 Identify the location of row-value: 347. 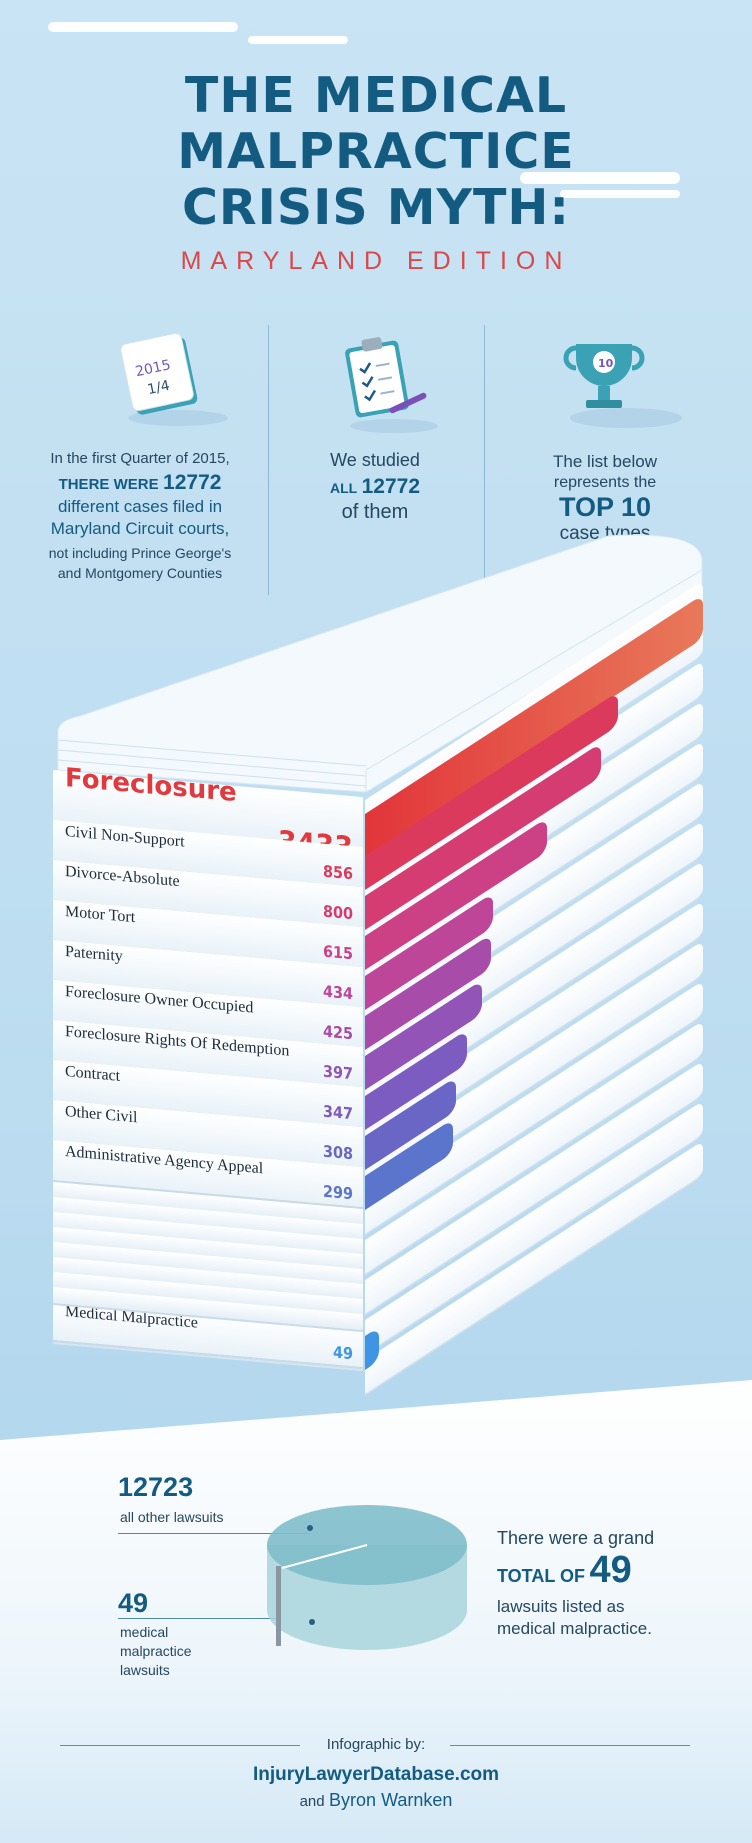
(337, 1112).